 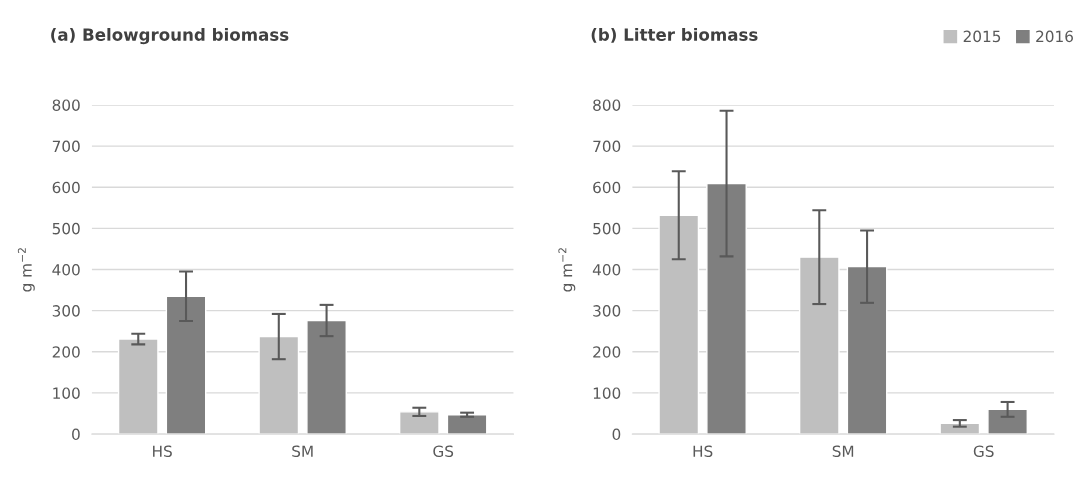 What do you see at coordinates (982, 36) in the screenshot?
I see `legend-label: 2015` at bounding box center [982, 36].